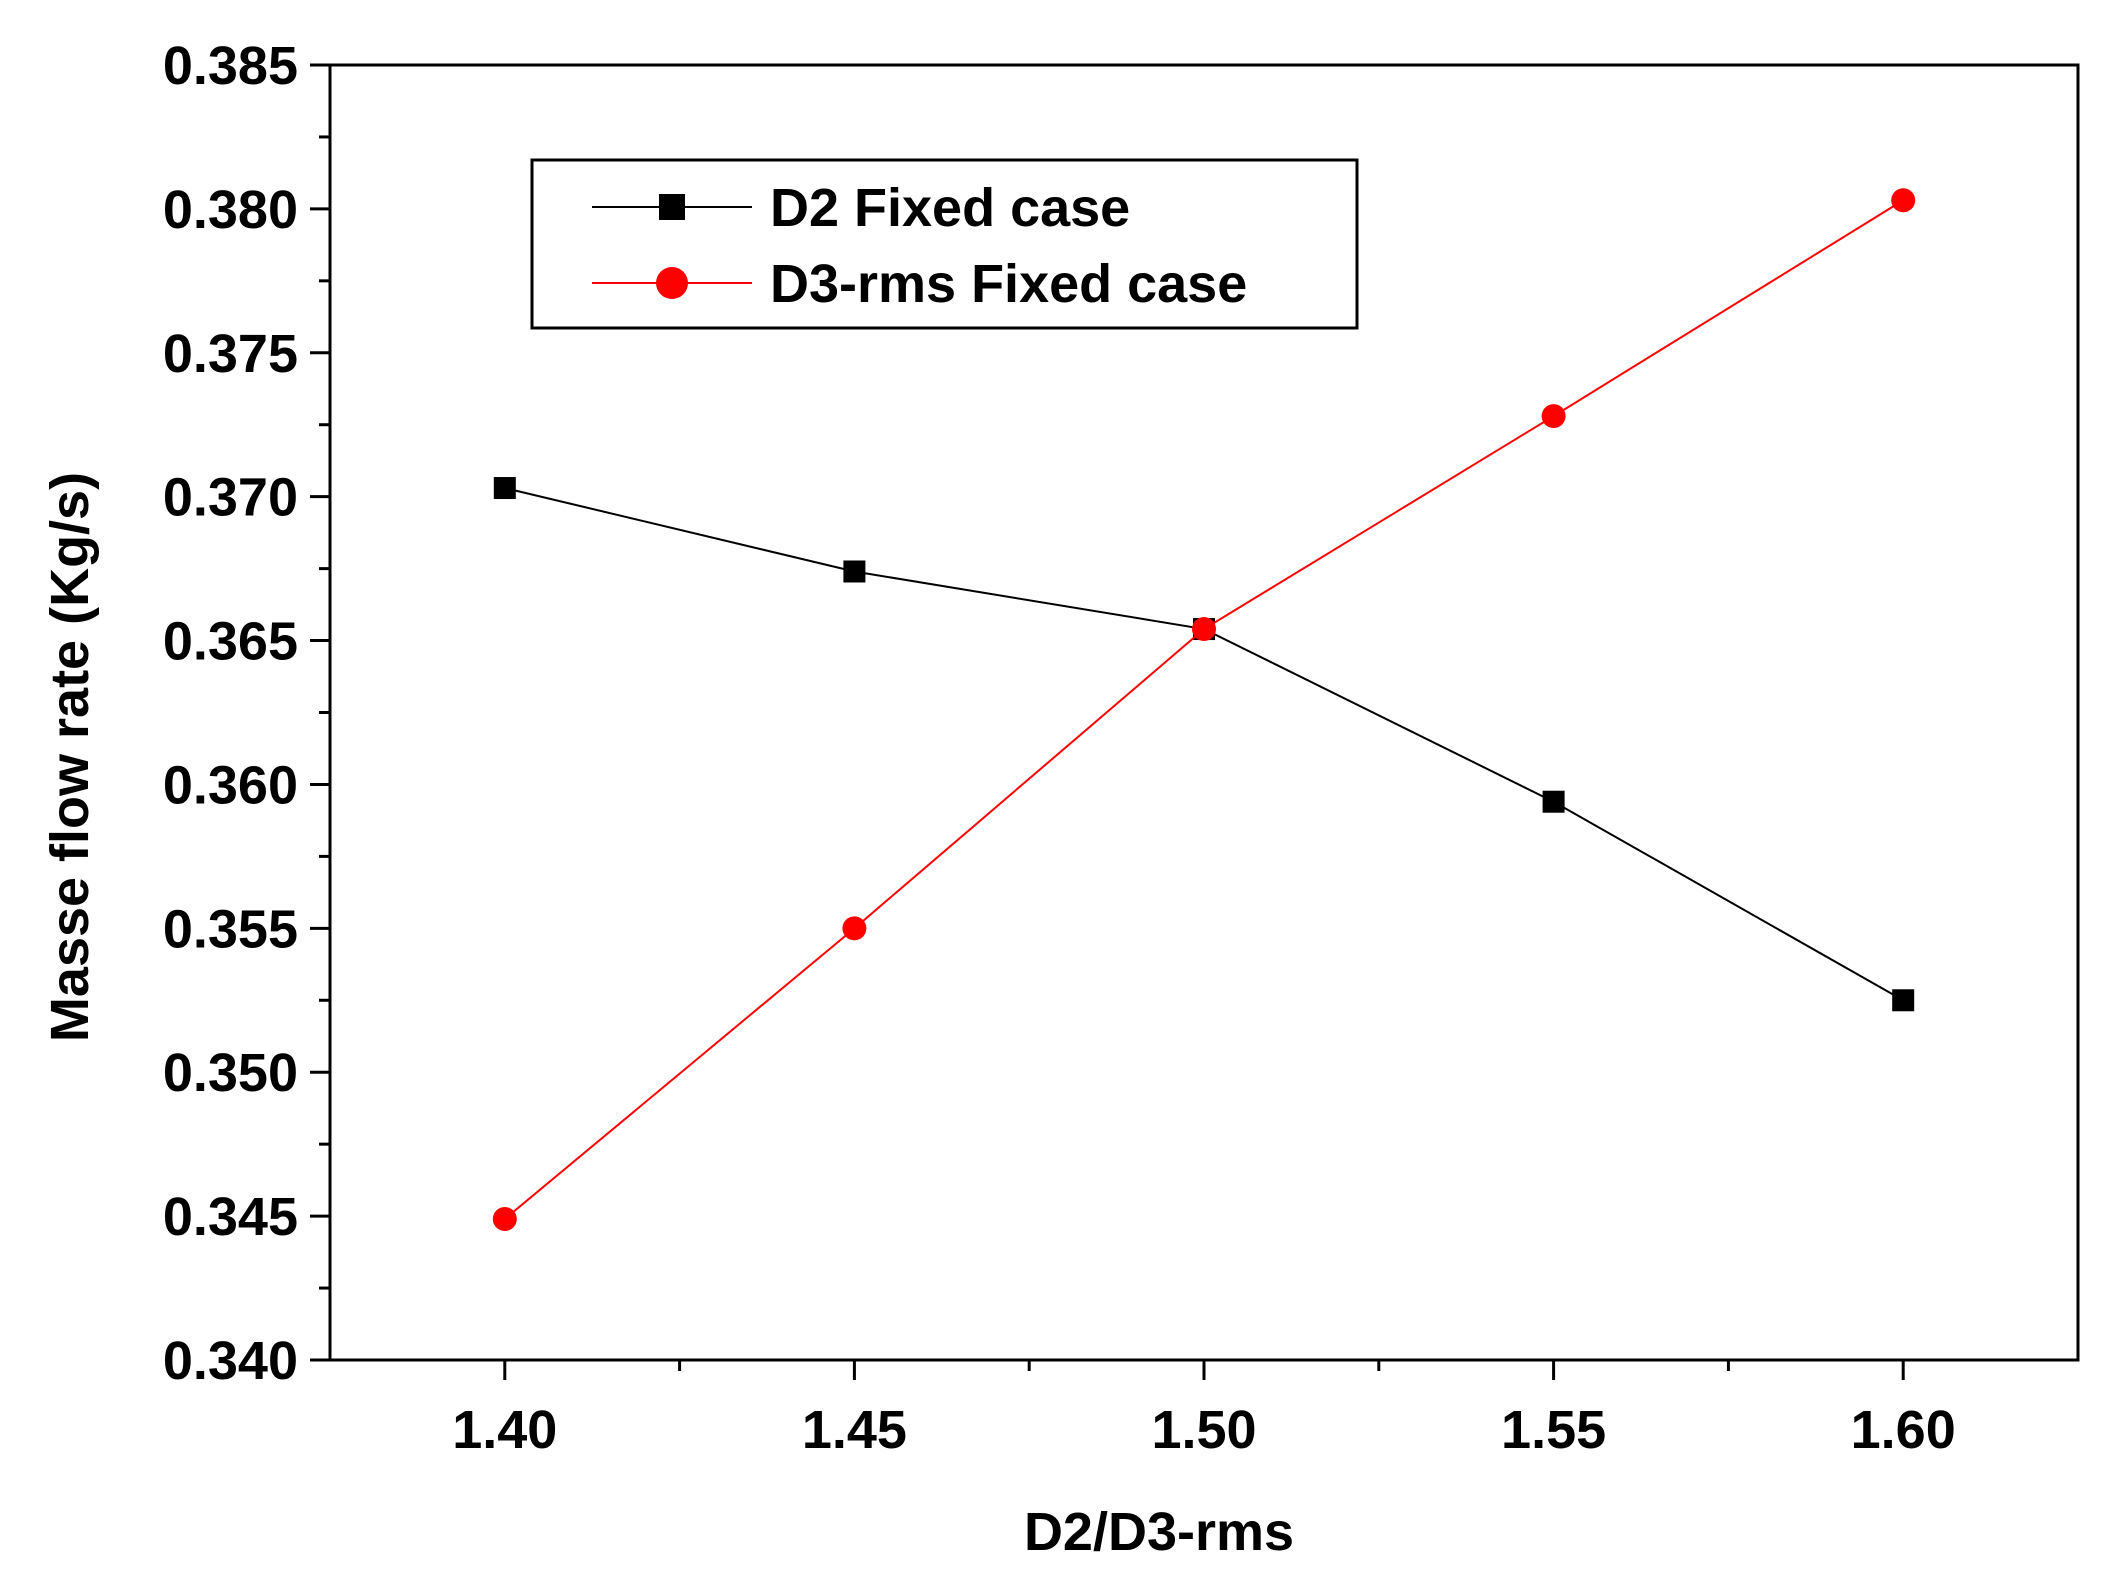 The image size is (2120, 1573). I want to click on legend: D2 Fixed case D3-rms Fixed case, so click(944, 244).